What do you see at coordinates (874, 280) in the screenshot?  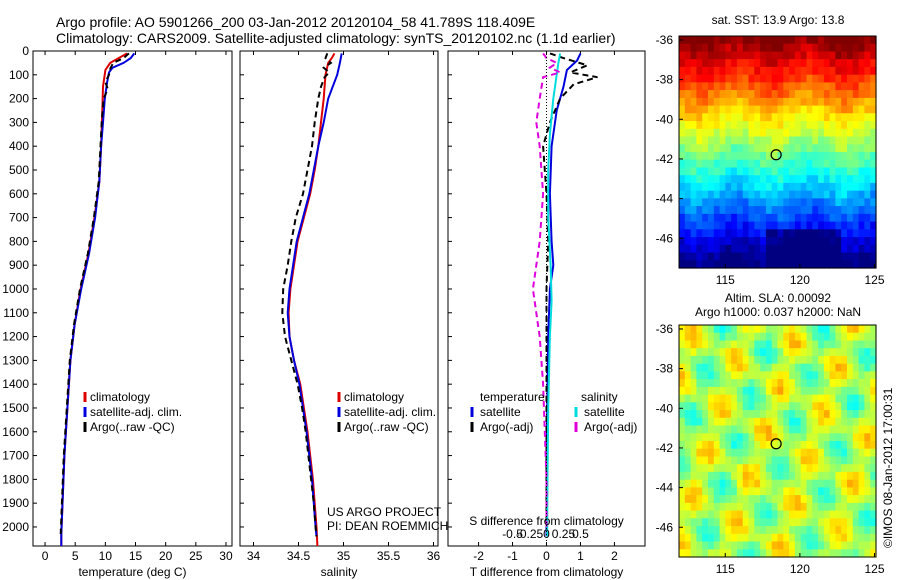 I see `sst-map-xtick-label: 125` at bounding box center [874, 280].